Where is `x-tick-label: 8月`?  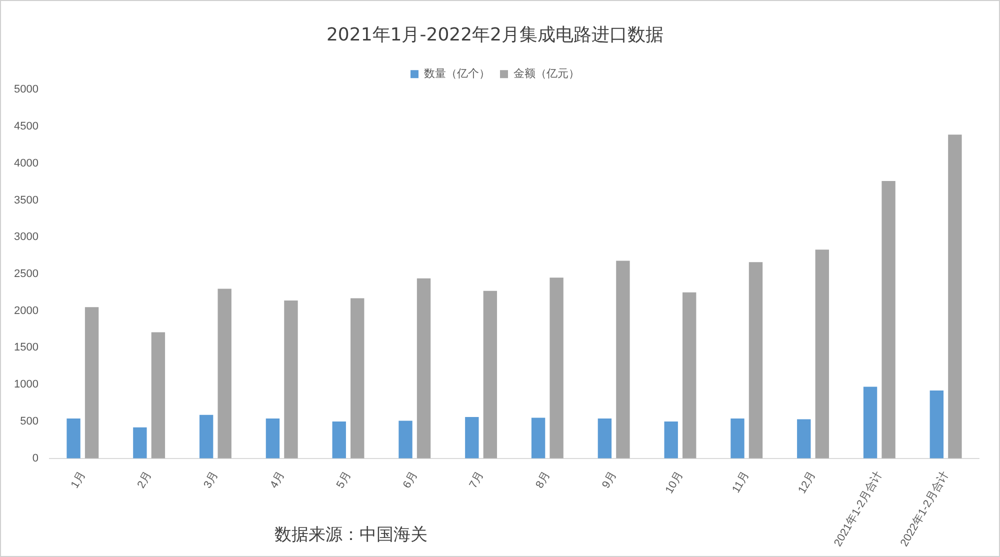 x-tick-label: 8月 is located at coordinates (543, 480).